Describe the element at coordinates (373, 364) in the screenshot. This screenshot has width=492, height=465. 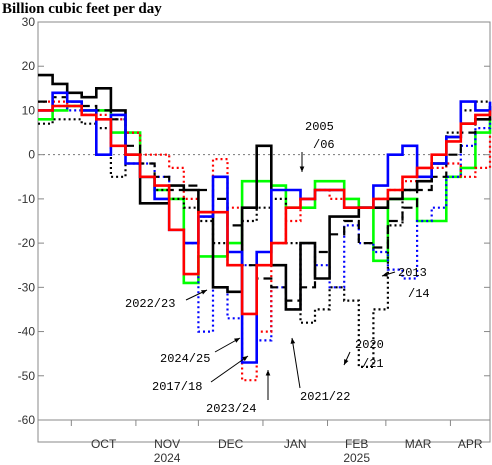
I see `annotation-label: /21` at that location.